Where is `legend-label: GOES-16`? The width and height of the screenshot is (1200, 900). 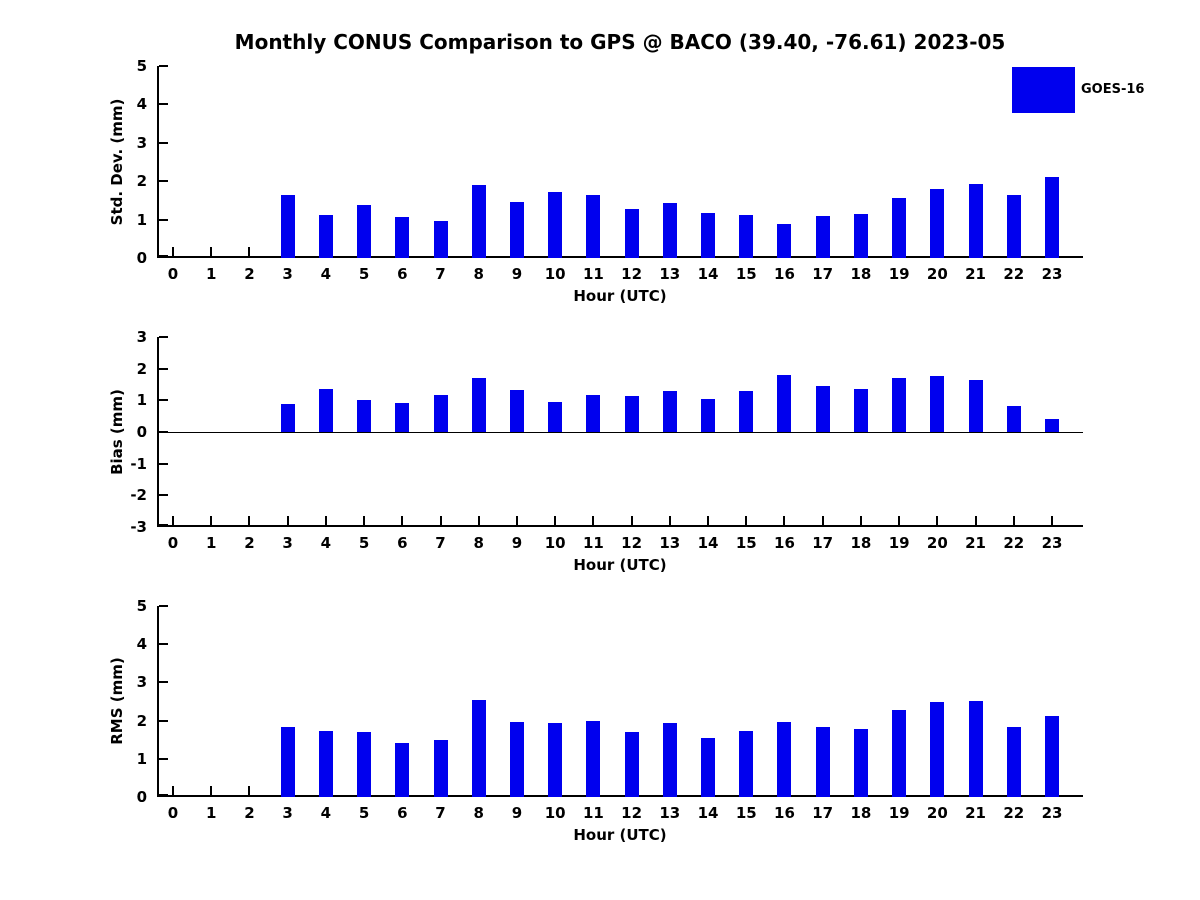
legend-label: GOES-16 is located at coordinates (1113, 89).